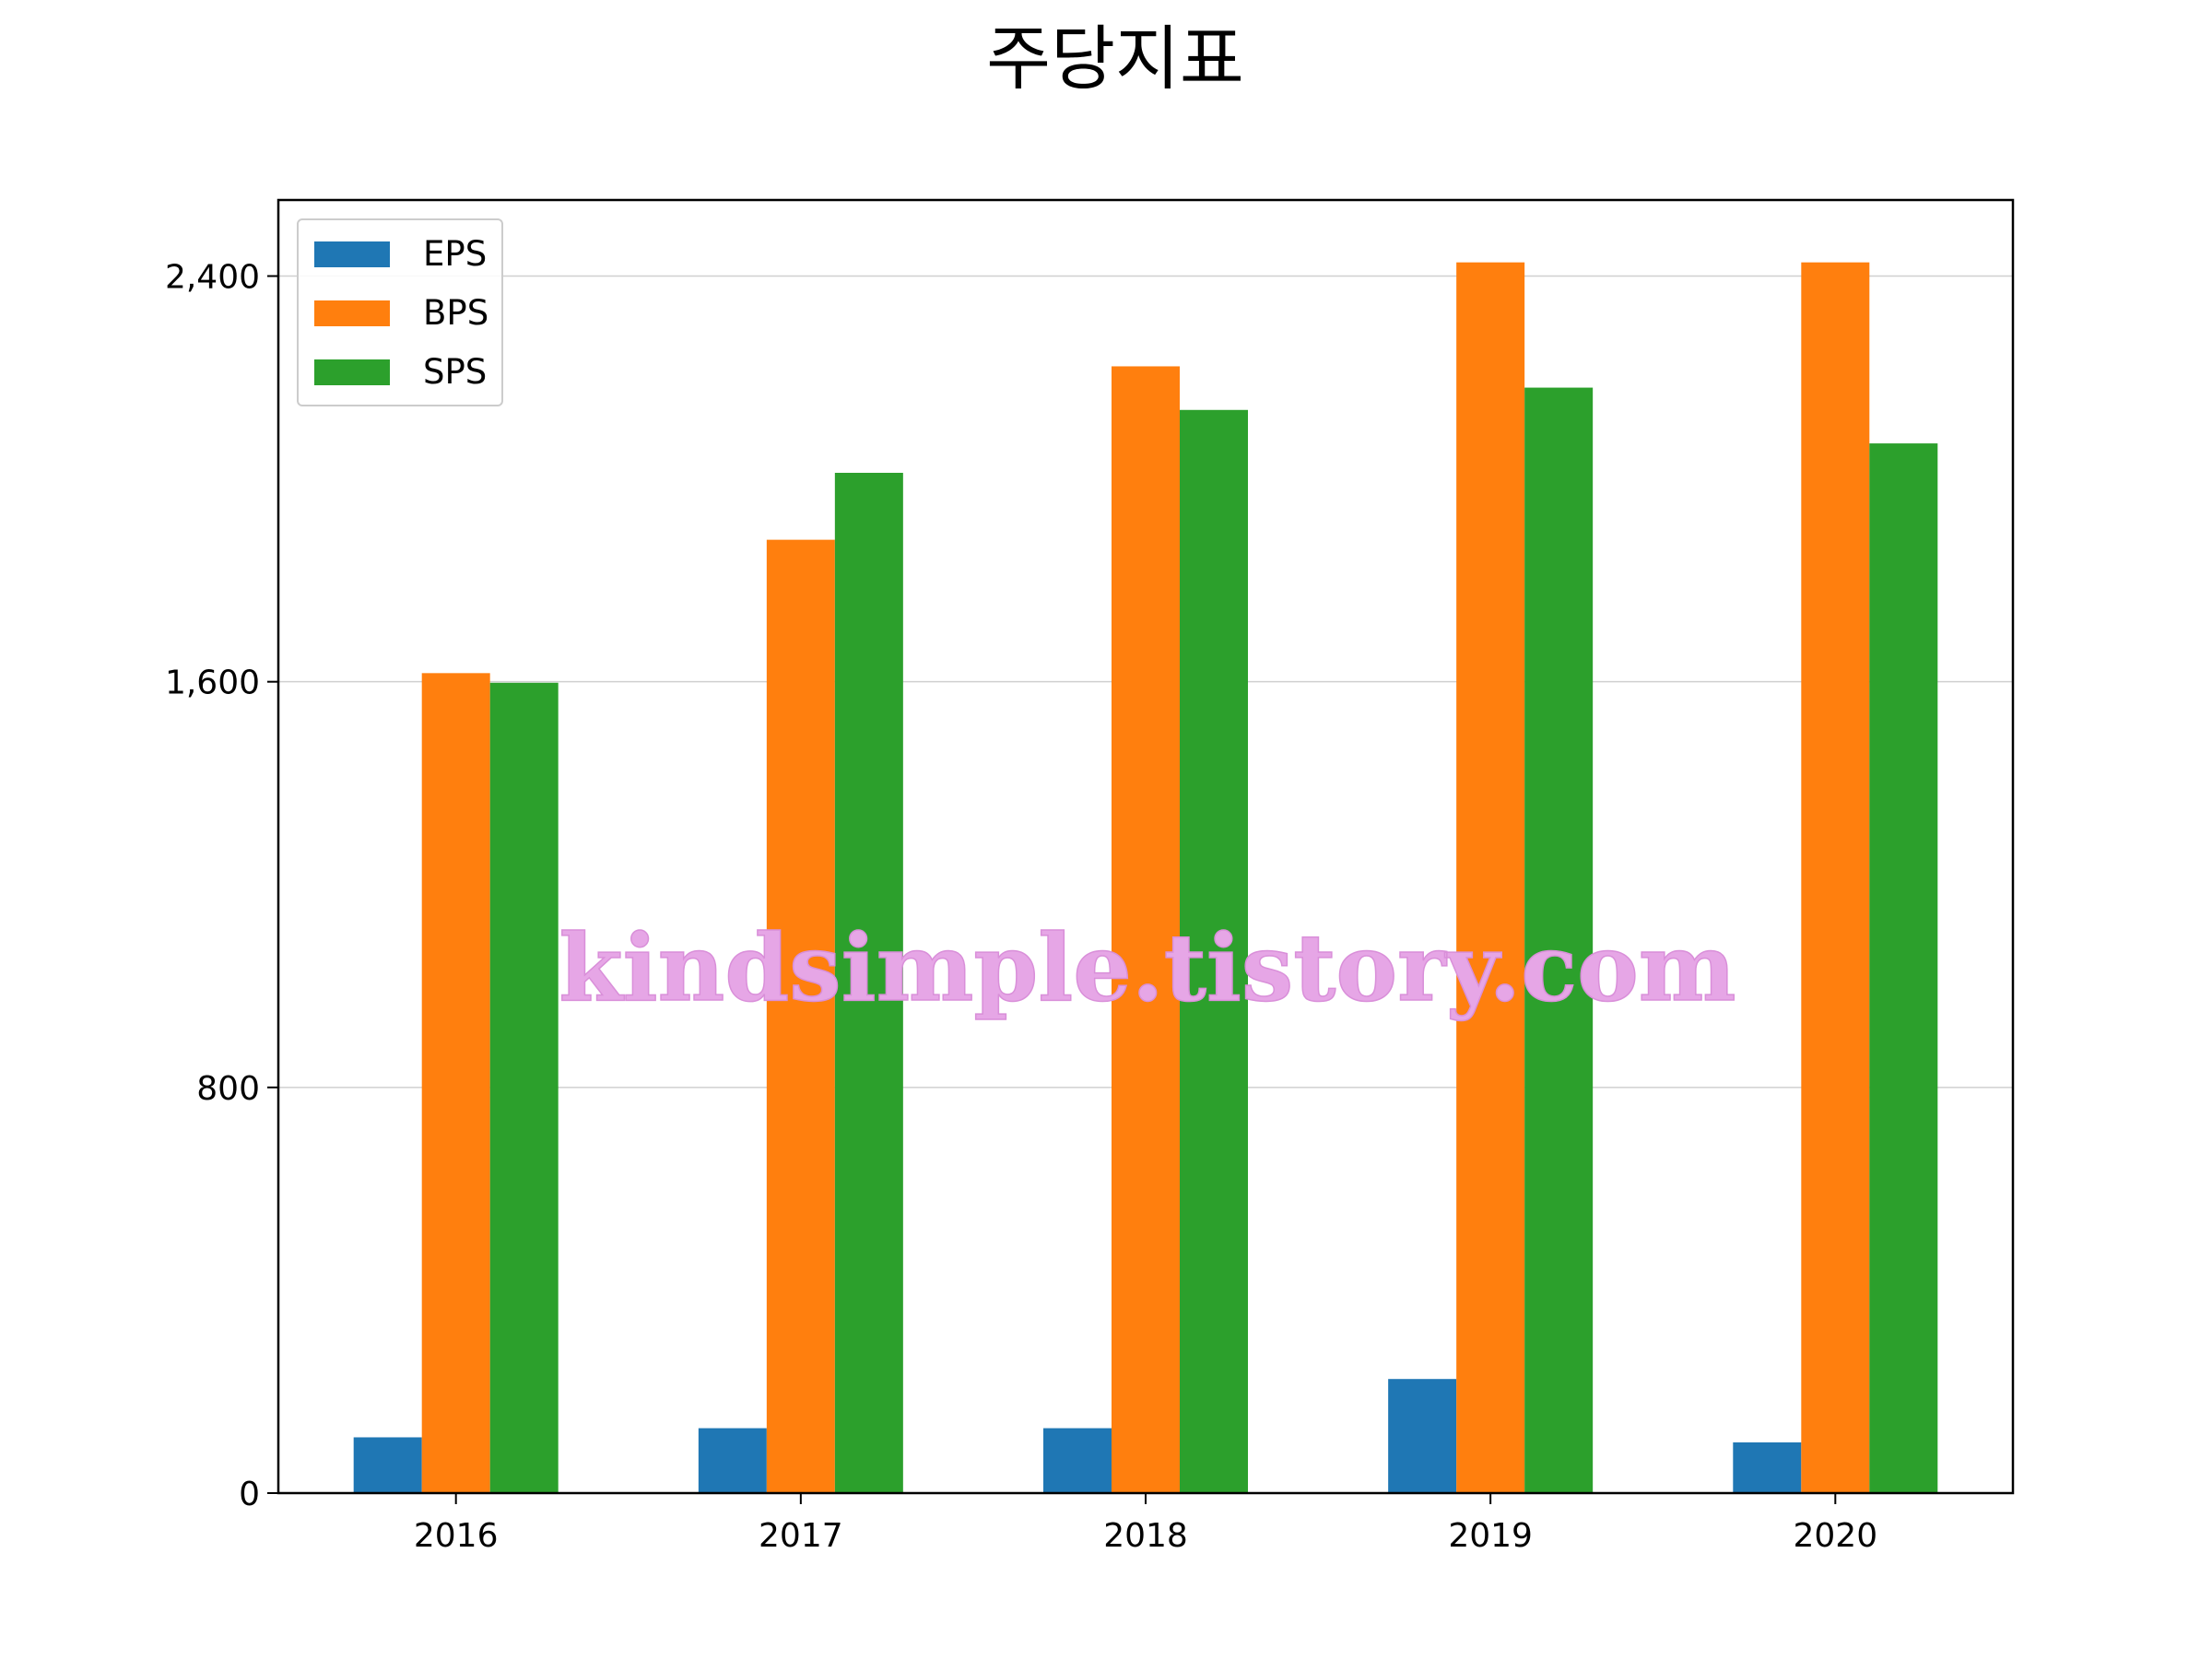  Describe the element at coordinates (1146, 929) in the screenshot. I see `bar-bps-2018` at that location.